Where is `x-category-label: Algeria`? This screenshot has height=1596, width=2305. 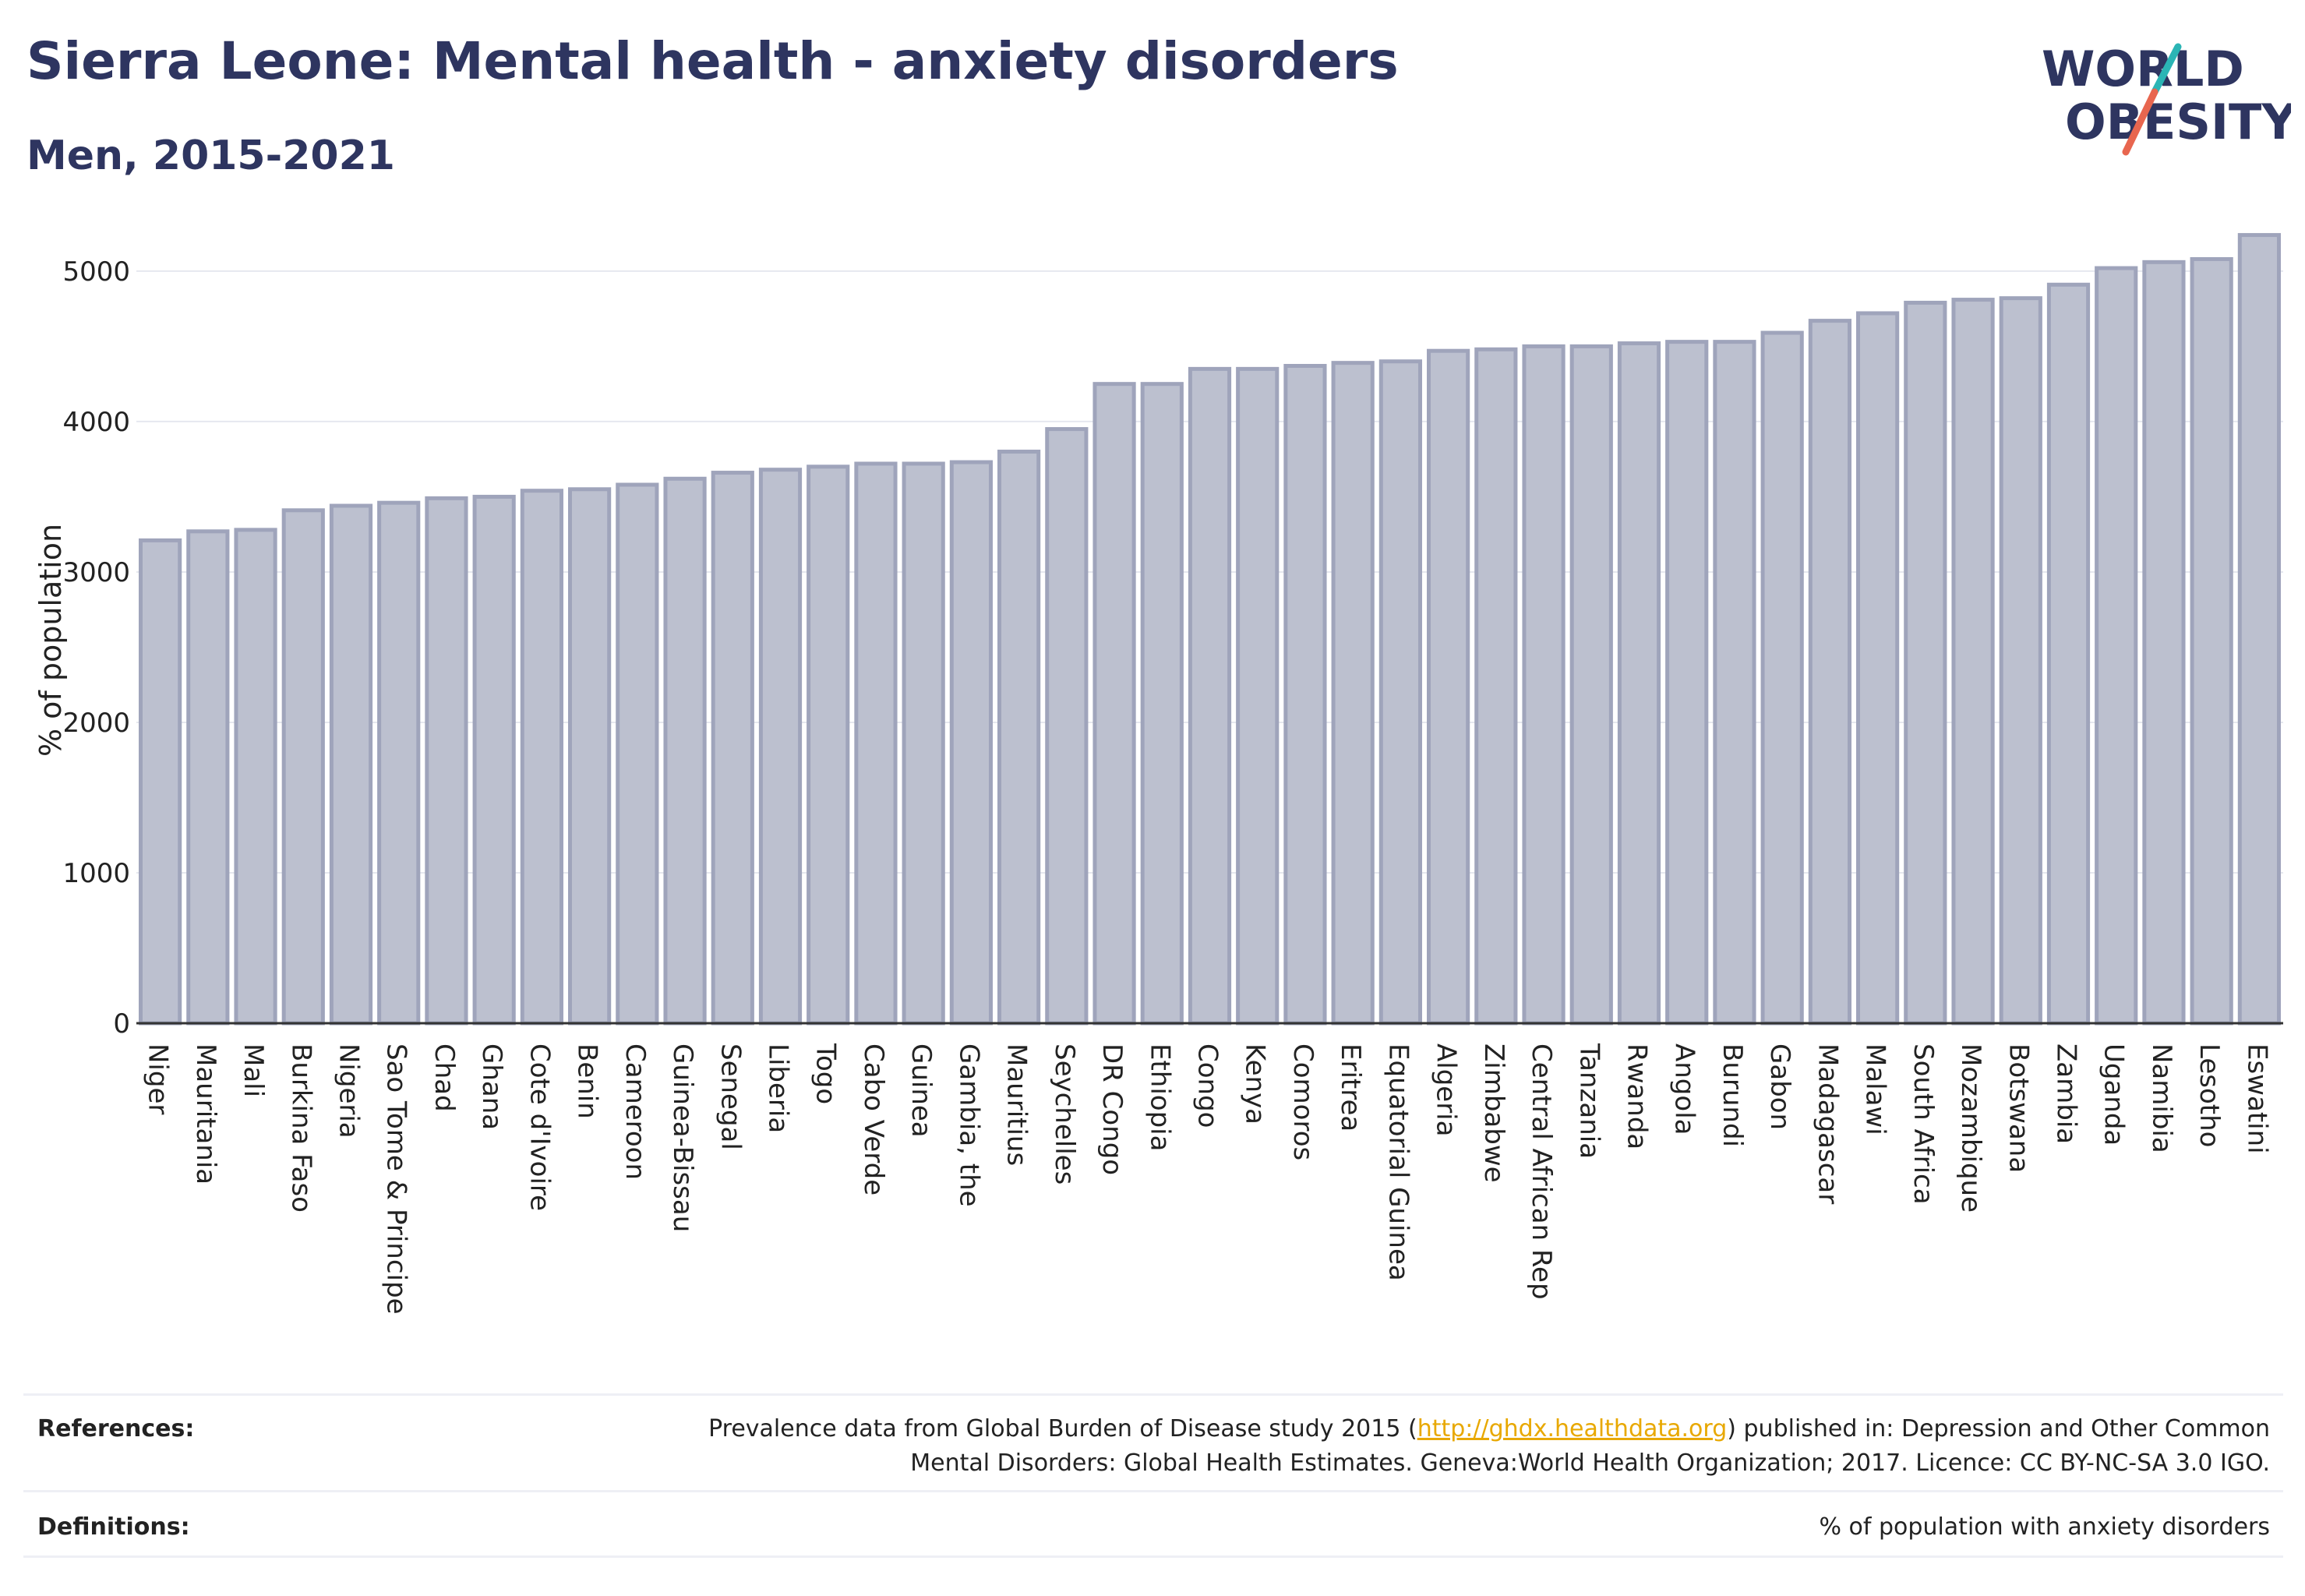 x-category-label: Algeria is located at coordinates (1446, 1089).